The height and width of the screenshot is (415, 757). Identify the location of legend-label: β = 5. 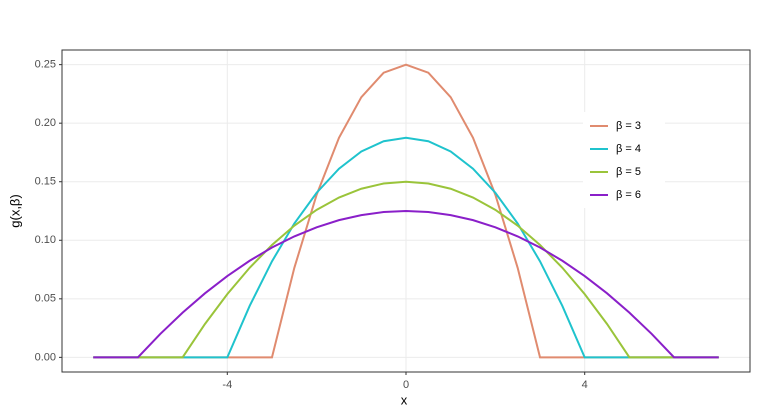
(628, 172).